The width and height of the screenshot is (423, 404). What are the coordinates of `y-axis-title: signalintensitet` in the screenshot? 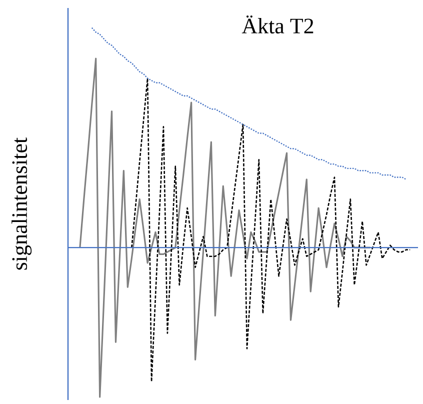 It's located at (22, 203).